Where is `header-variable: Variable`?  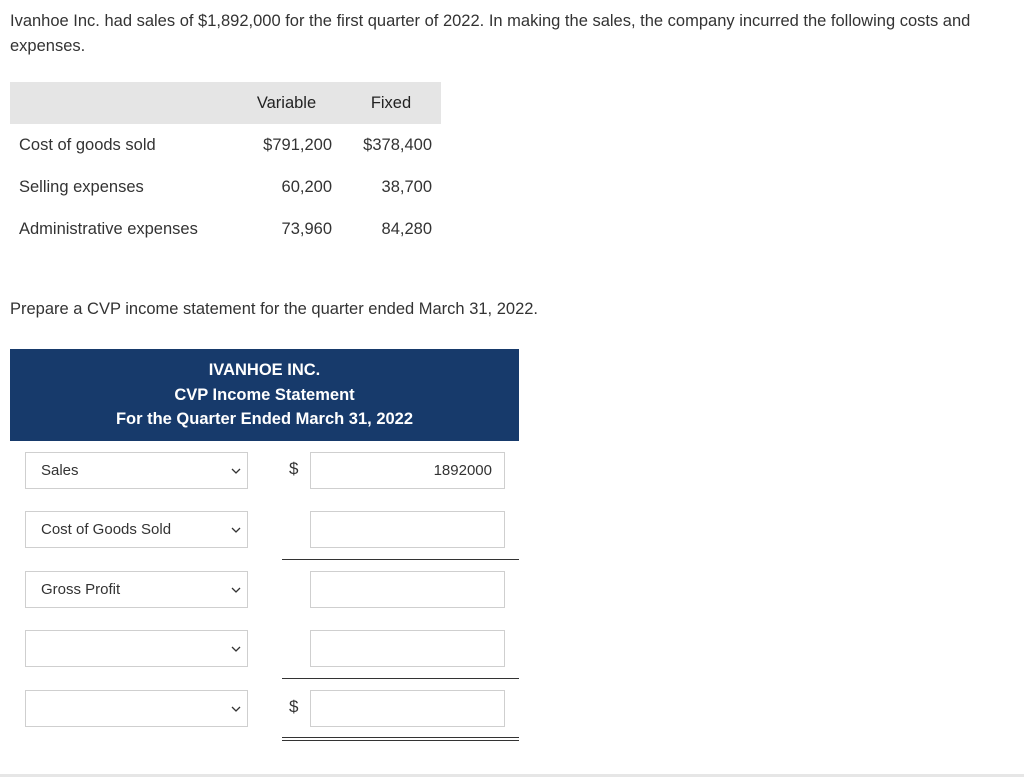
header-variable: Variable is located at coordinates (286, 103).